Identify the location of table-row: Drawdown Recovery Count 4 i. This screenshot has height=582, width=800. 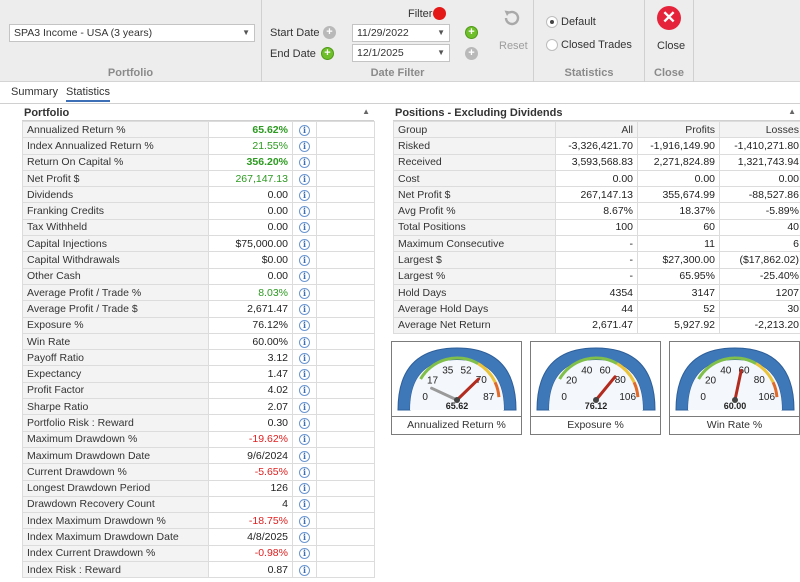
(198, 504).